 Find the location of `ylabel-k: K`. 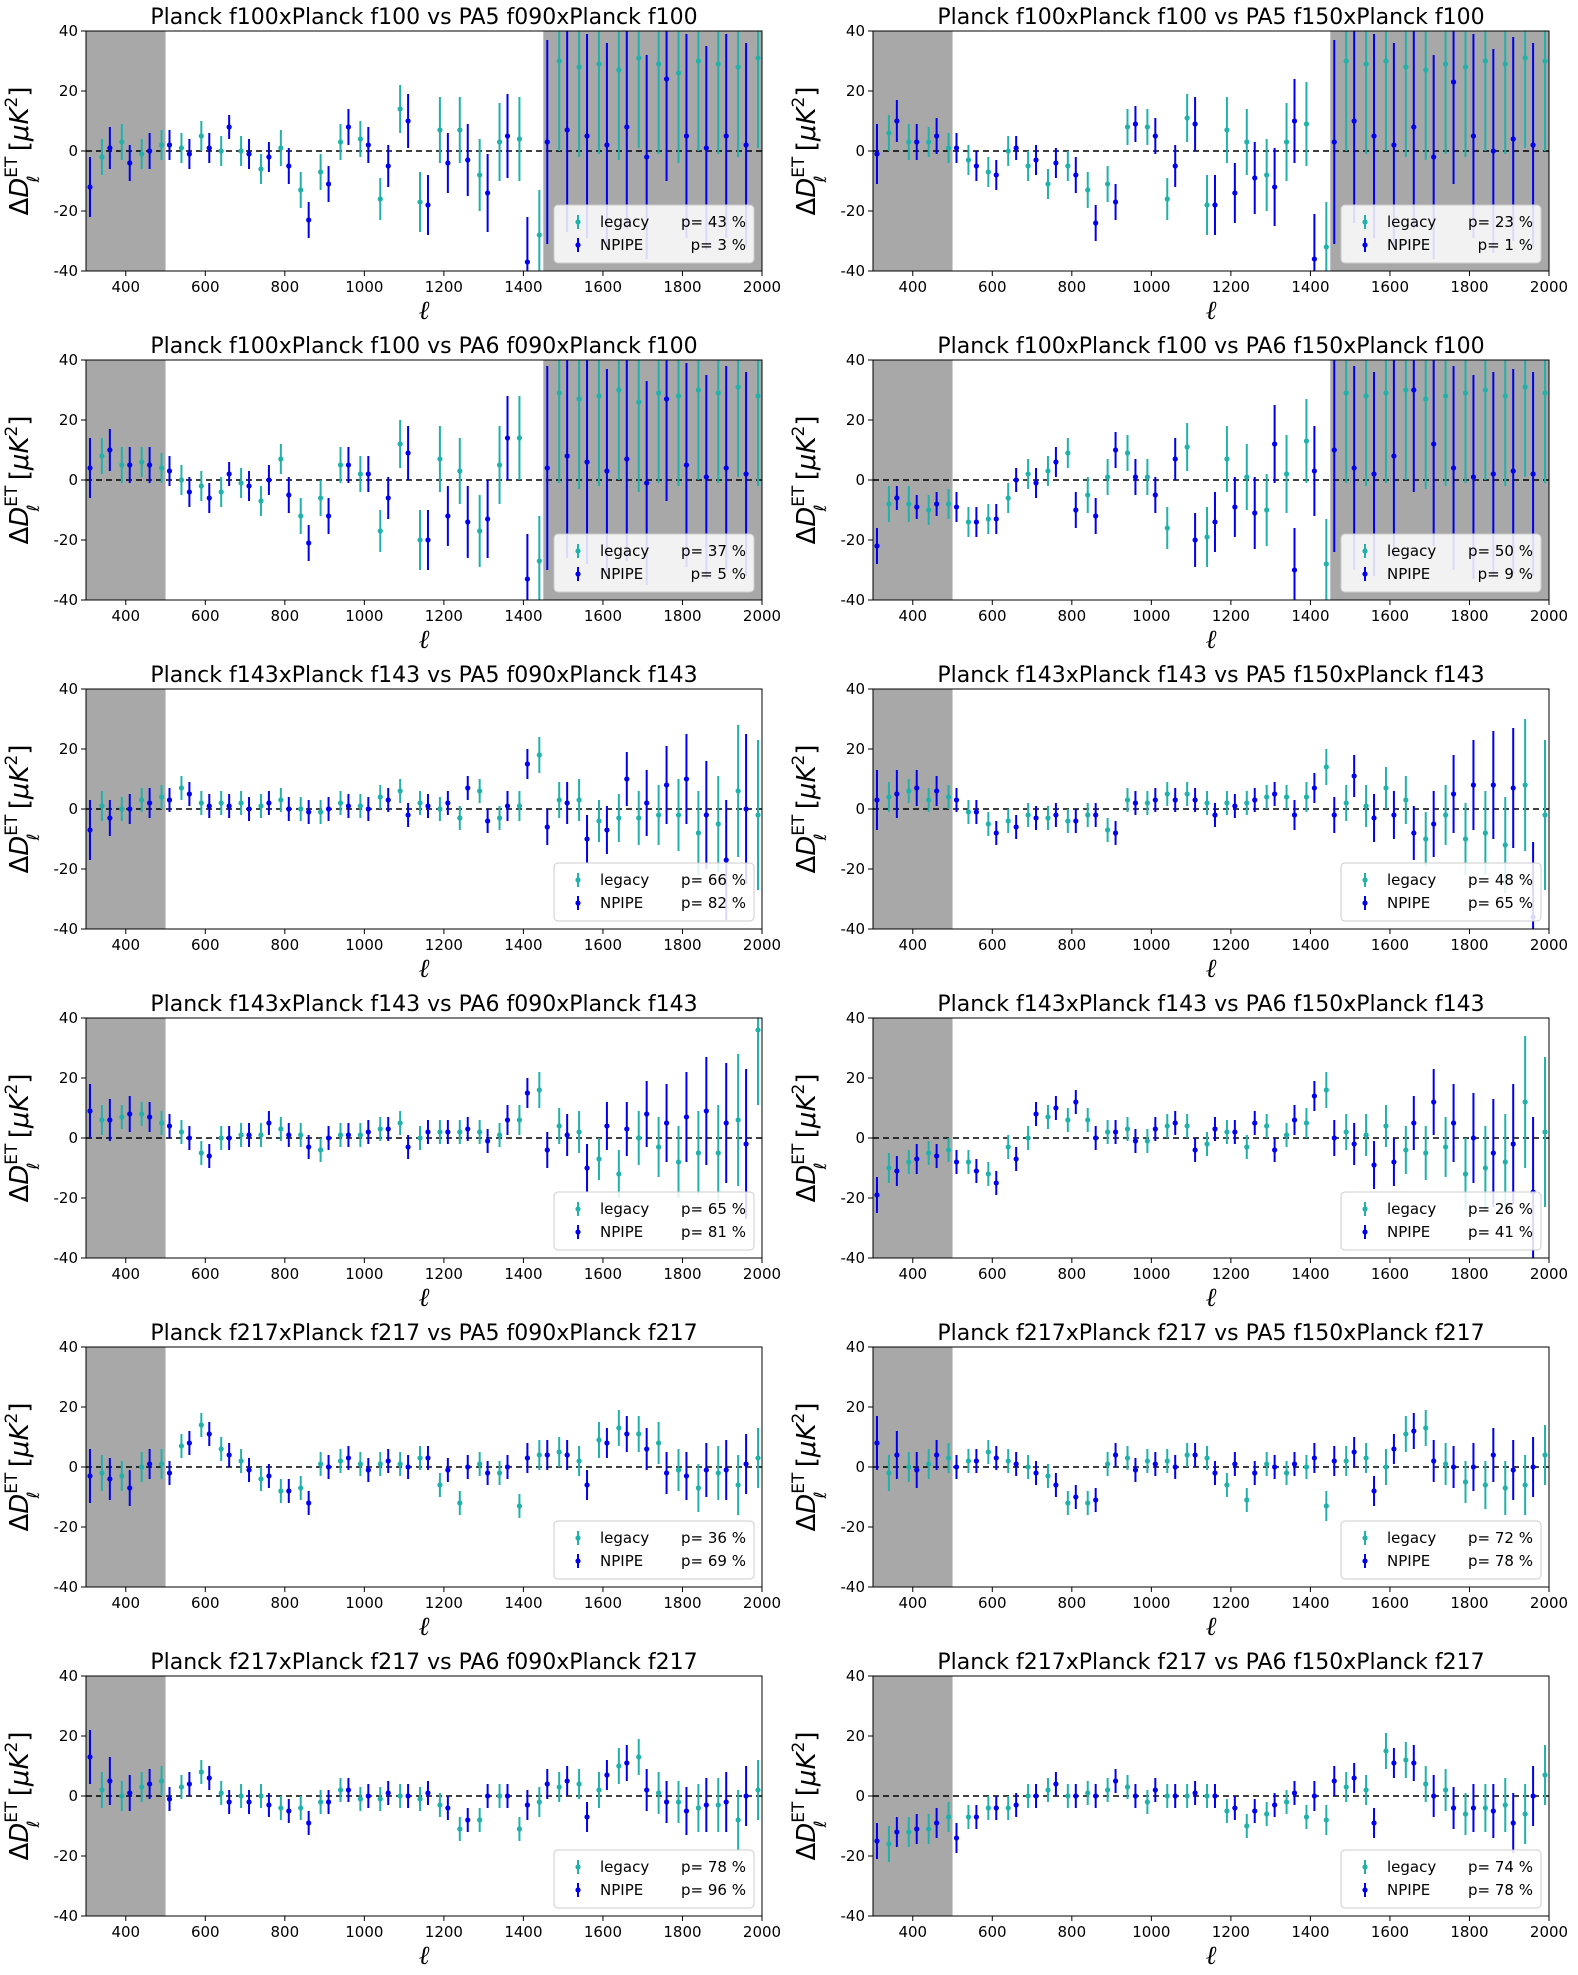

ylabel-k: K is located at coordinates (807, 1431).